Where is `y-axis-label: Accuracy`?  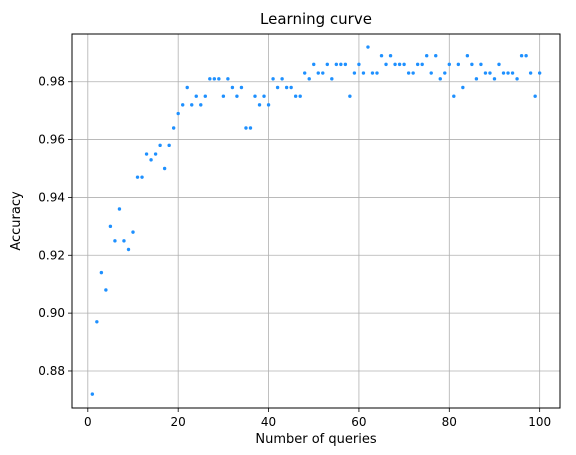
y-axis-label: Accuracy is located at coordinates (16, 221).